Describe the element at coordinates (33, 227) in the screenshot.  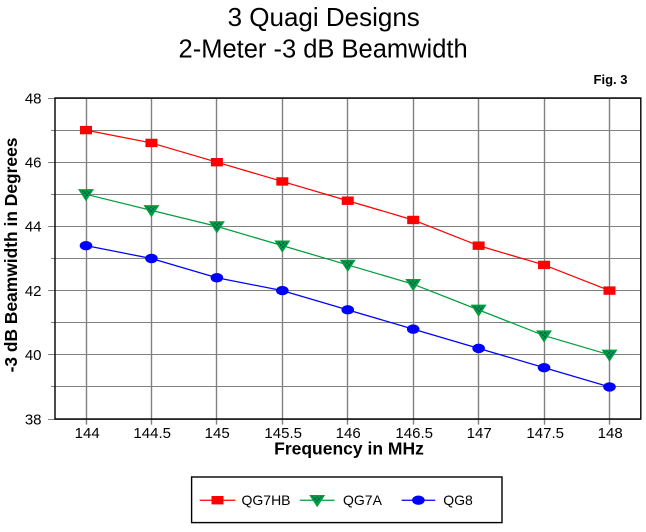
I see `svg-text: 44` at that location.